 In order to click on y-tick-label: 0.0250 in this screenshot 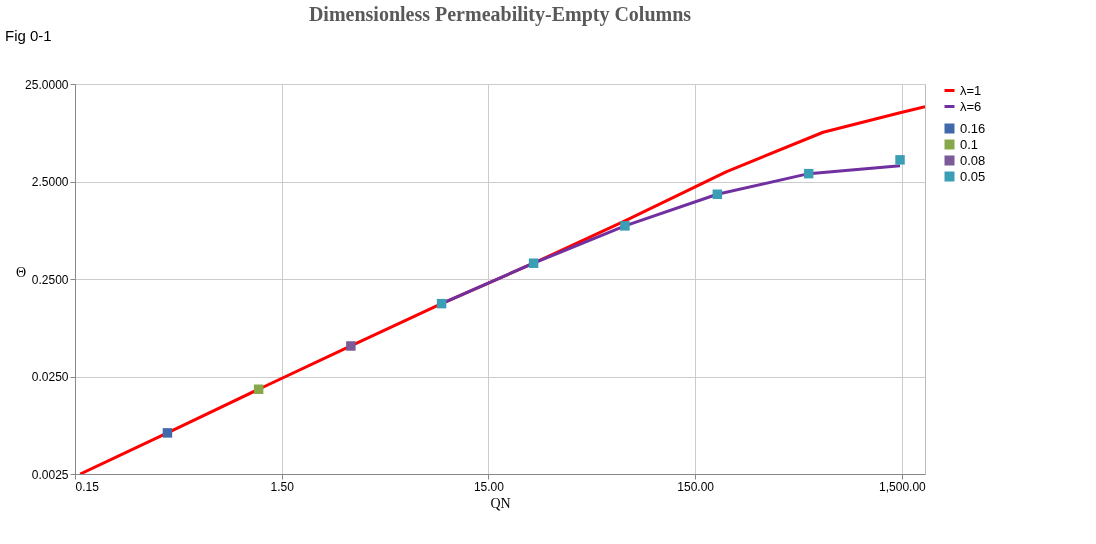, I will do `click(50, 377)`.